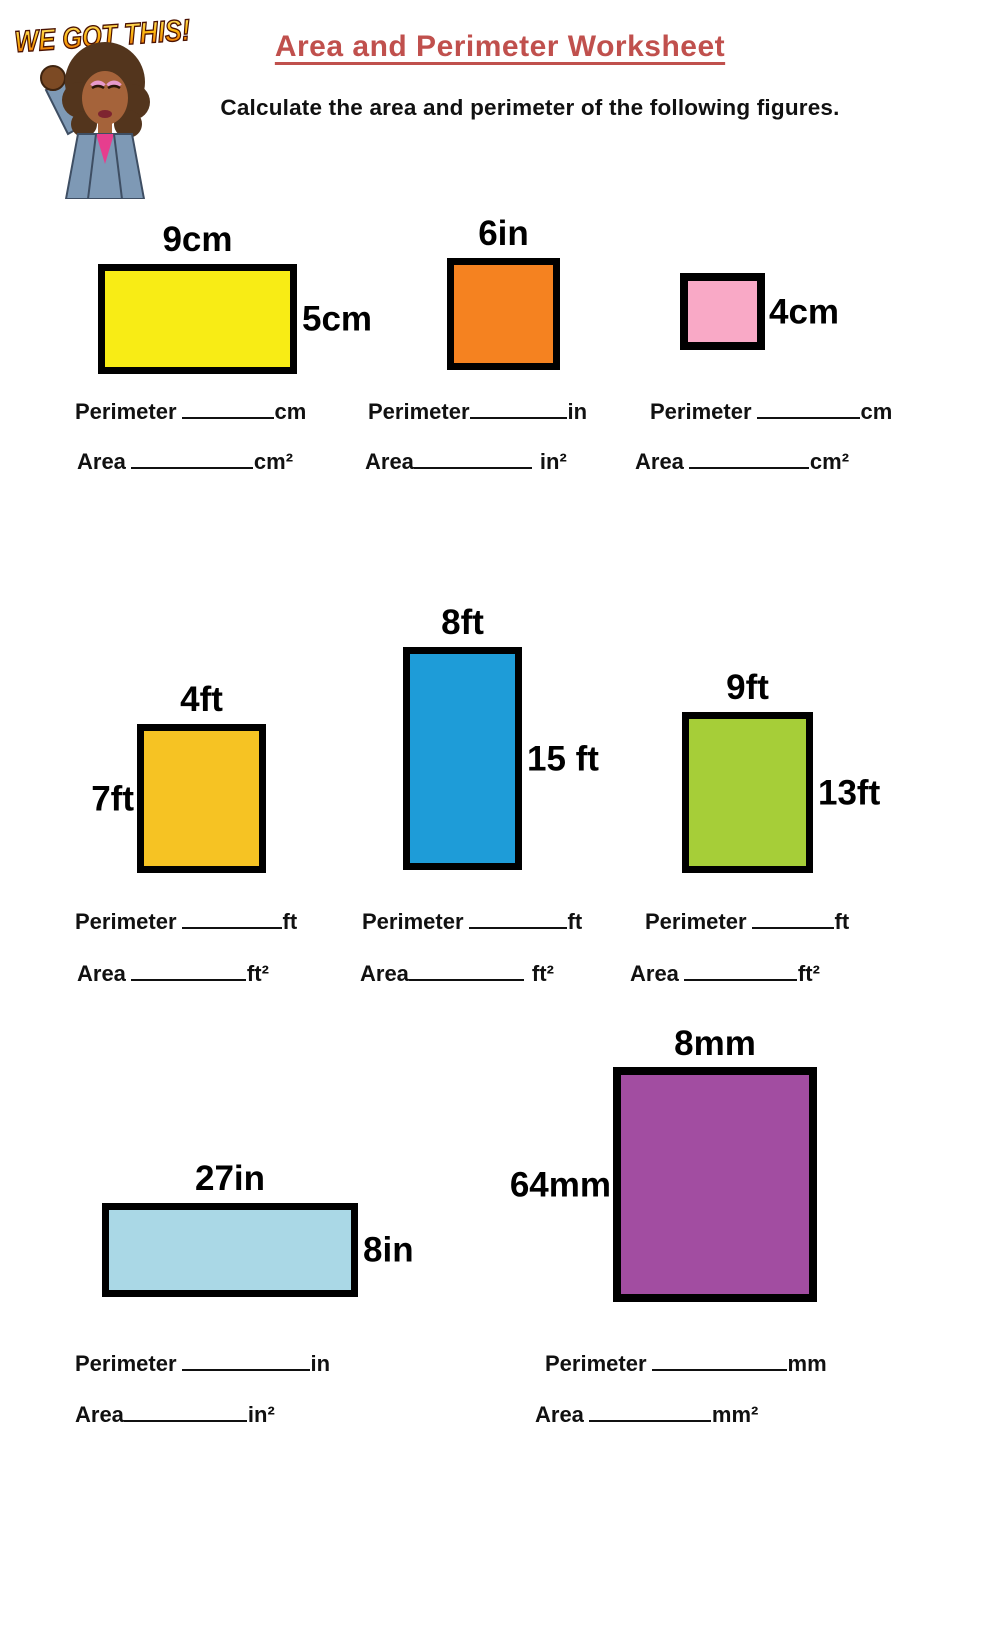  I want to click on page-title: Area and Perimeter Worksheet, so click(500, 46).